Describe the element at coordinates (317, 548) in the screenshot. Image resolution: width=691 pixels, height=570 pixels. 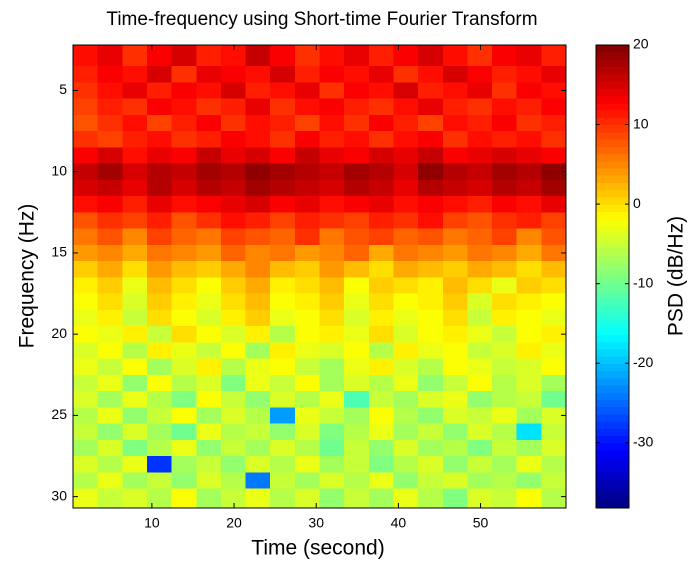
I see `x-axis-label: Time (second)` at that location.